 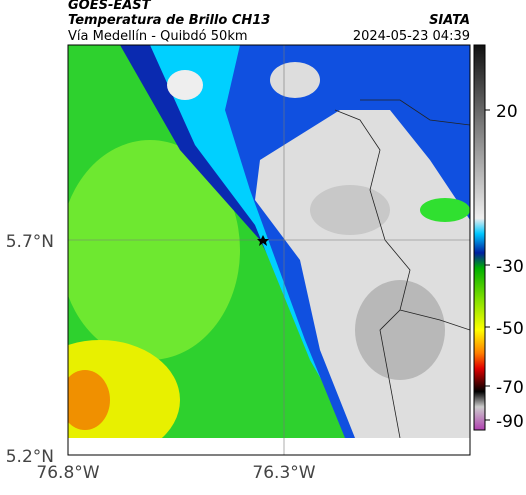 I want to click on lat-tick: 5.2°N, so click(x=30, y=457).